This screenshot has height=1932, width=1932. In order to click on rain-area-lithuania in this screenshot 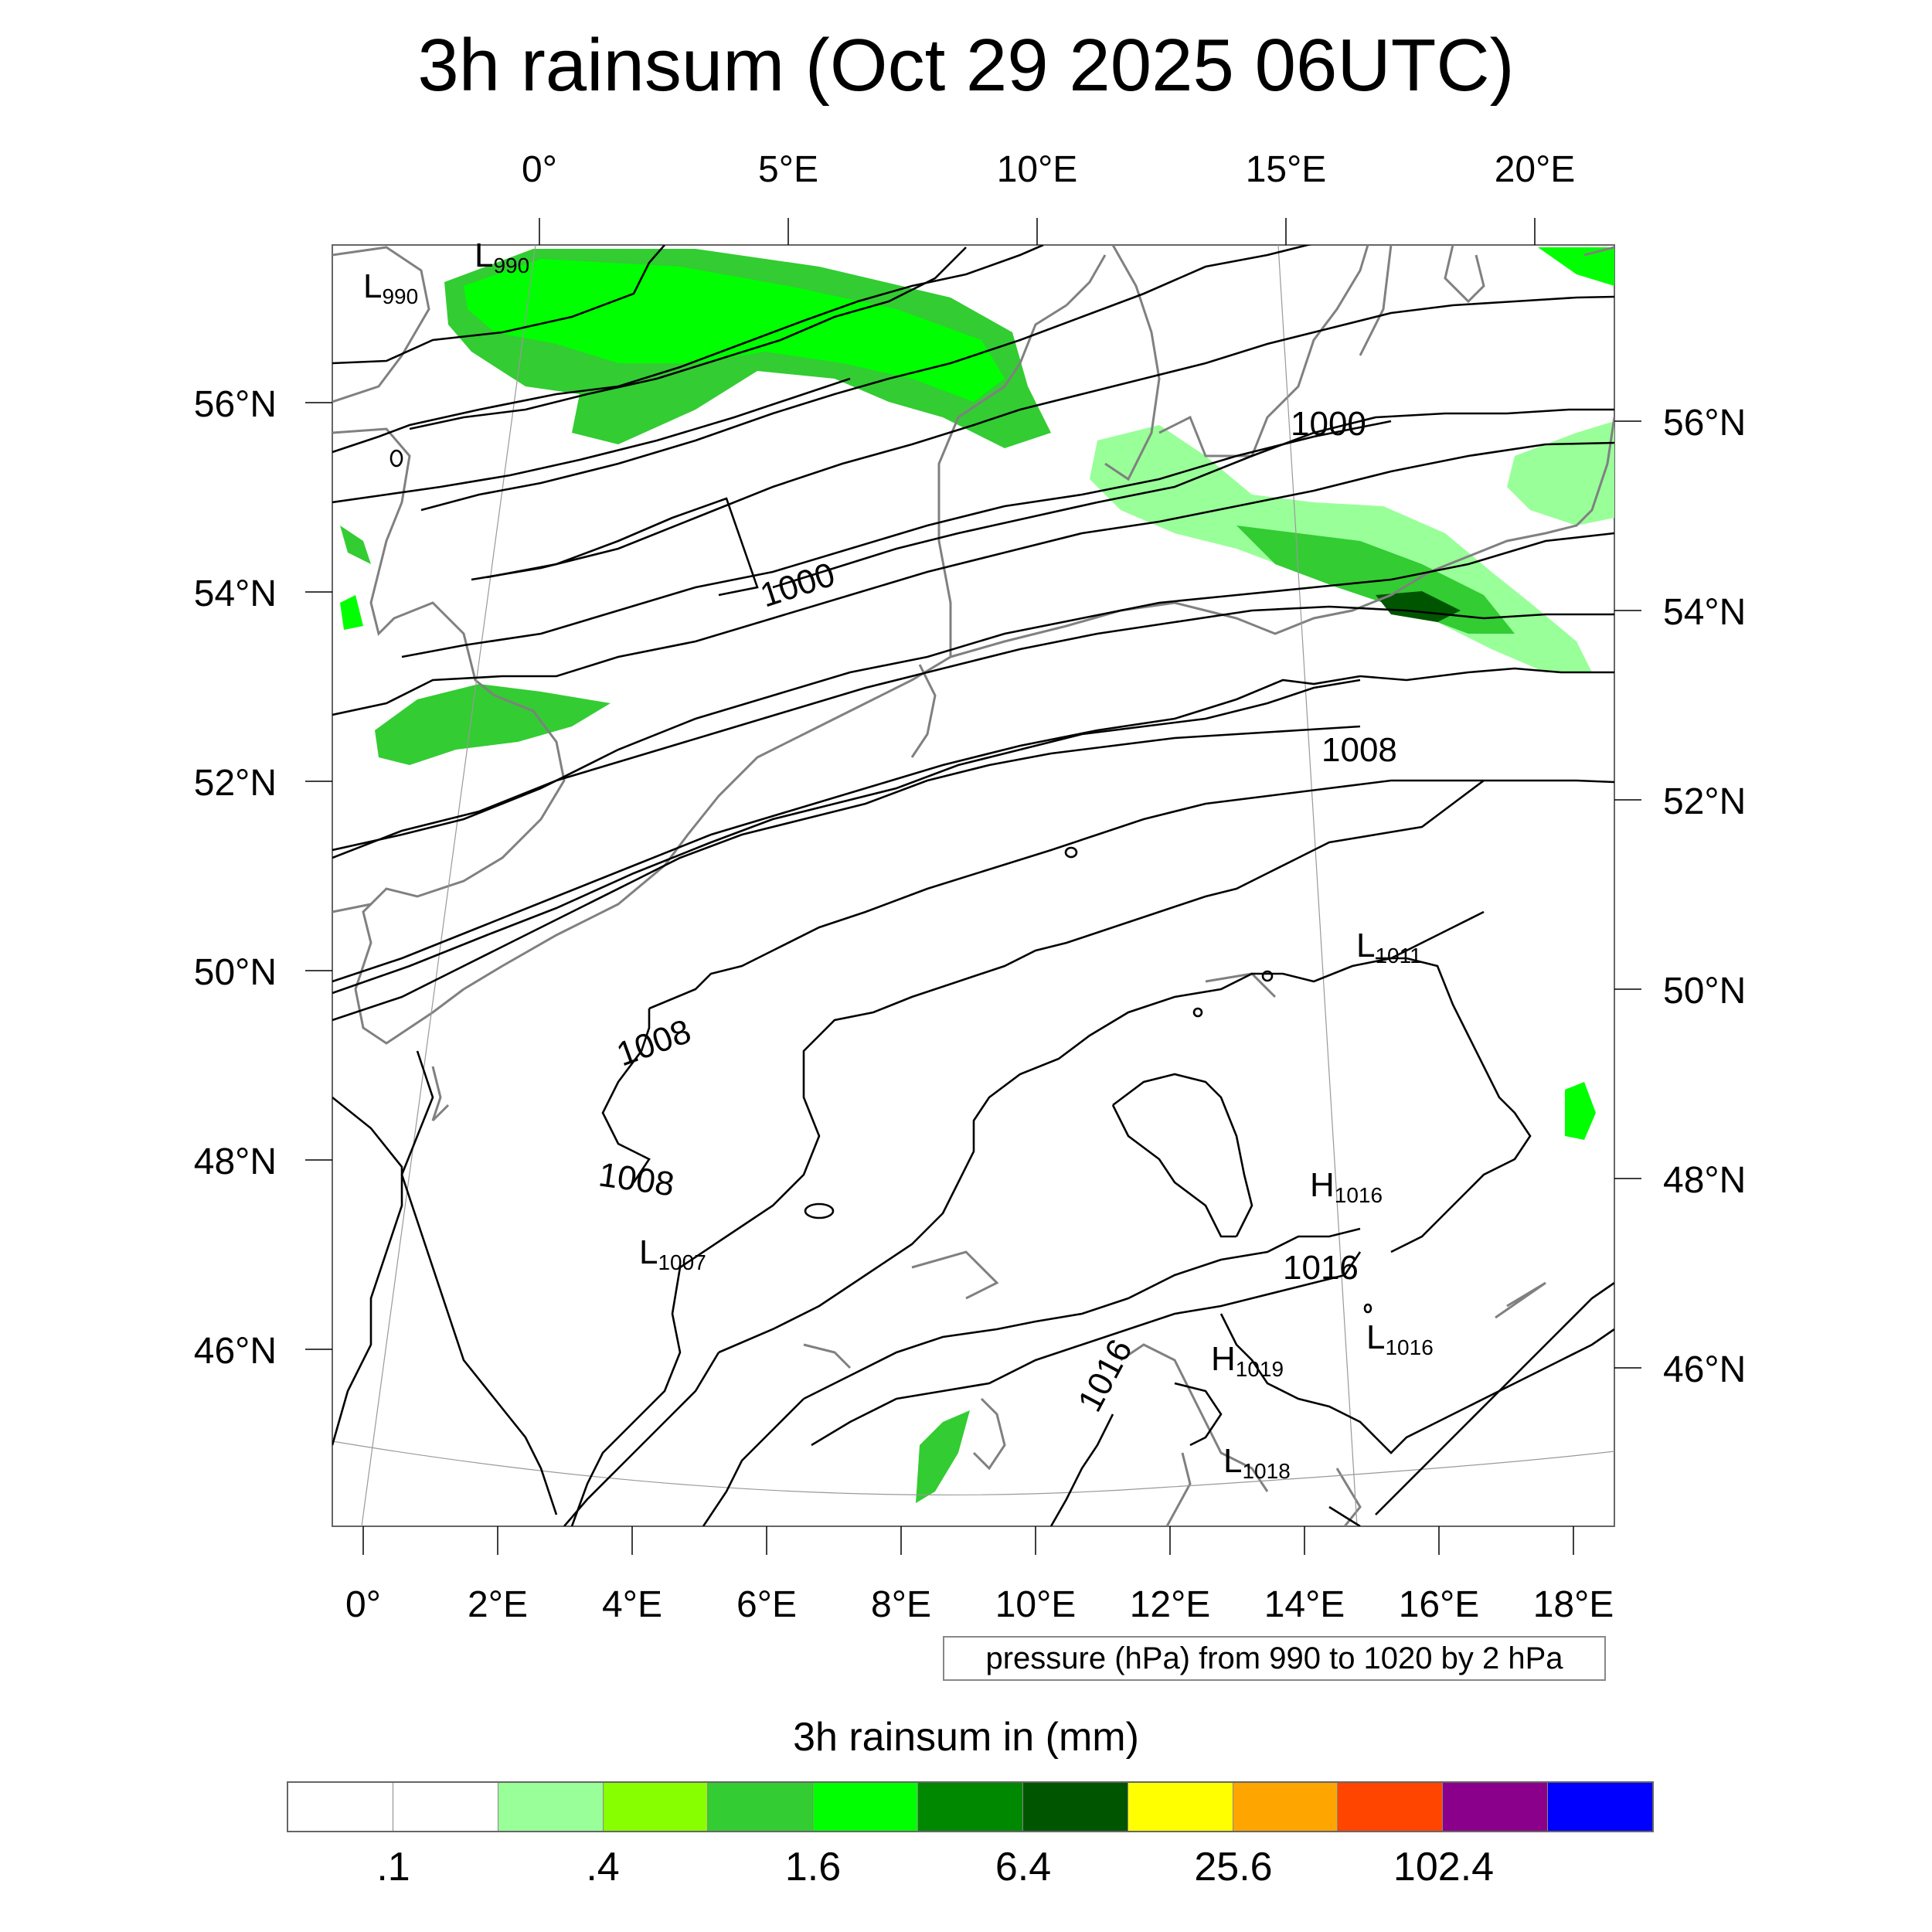, I will do `click(1561, 474)`.